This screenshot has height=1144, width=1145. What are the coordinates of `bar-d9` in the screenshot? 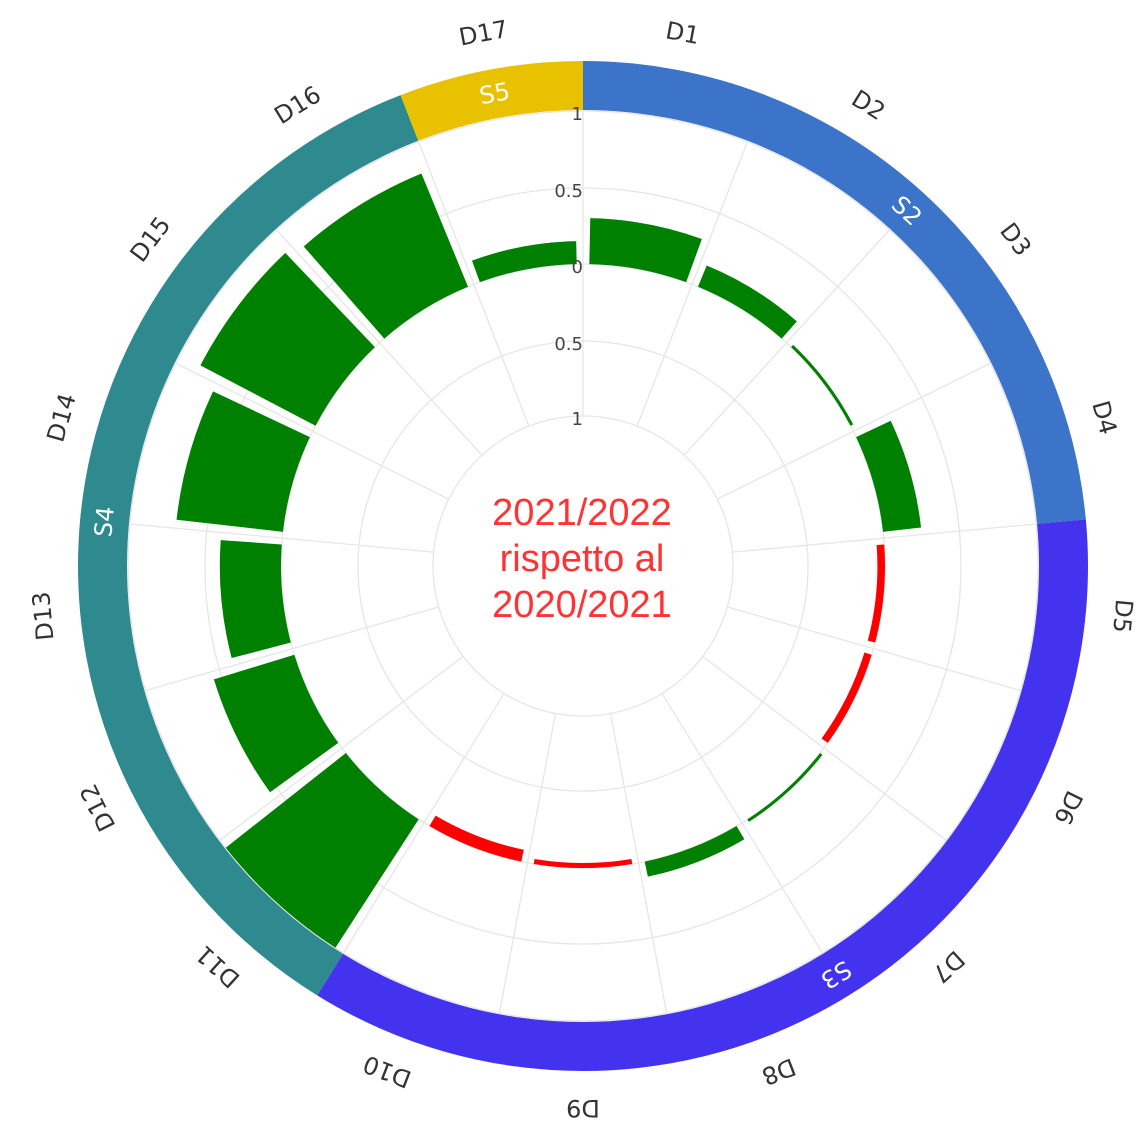 It's located at (583, 864).